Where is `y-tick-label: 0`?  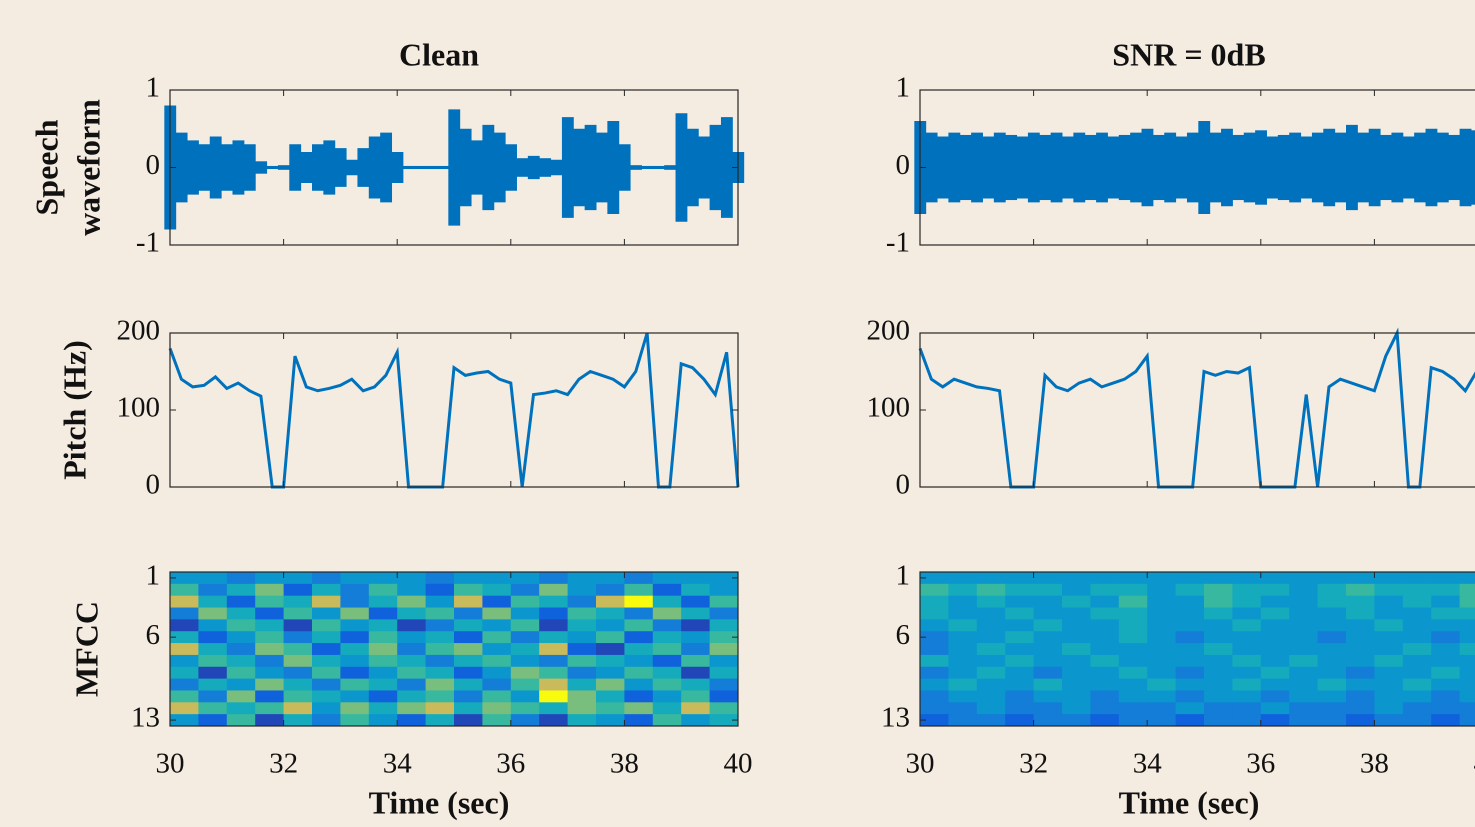
y-tick-label: 0 is located at coordinates (903, 165).